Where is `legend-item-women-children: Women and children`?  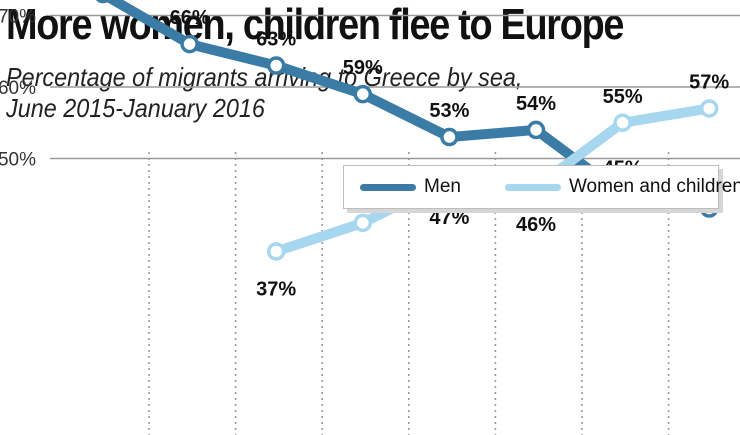 legend-item-women-children: Women and children is located at coordinates (600, 187).